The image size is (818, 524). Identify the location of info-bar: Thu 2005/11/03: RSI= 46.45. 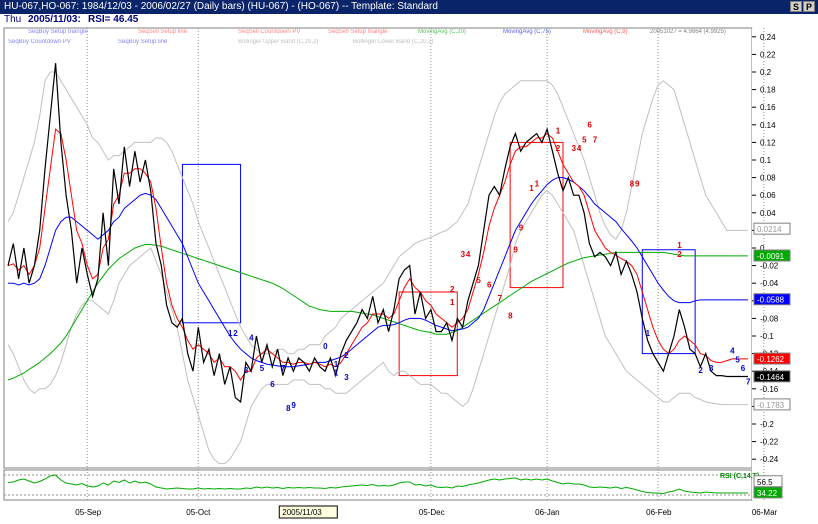
(409, 20).